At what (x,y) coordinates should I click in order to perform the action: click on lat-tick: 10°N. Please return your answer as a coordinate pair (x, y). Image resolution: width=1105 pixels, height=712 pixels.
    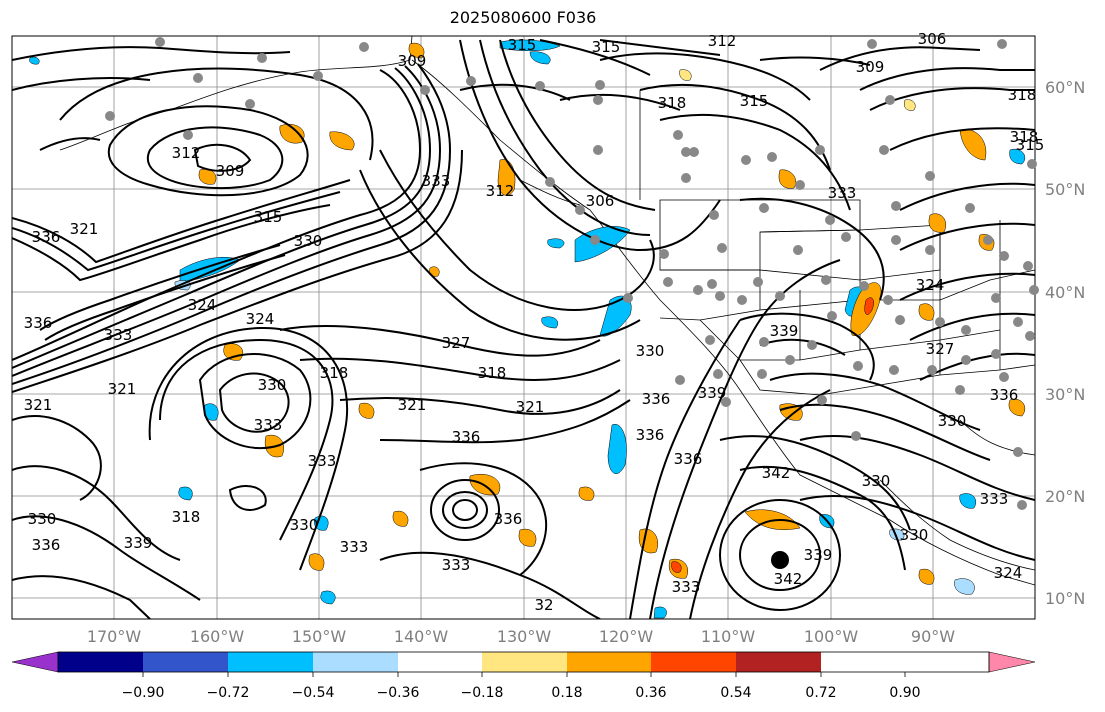
    Looking at the image, I should click on (1065, 598).